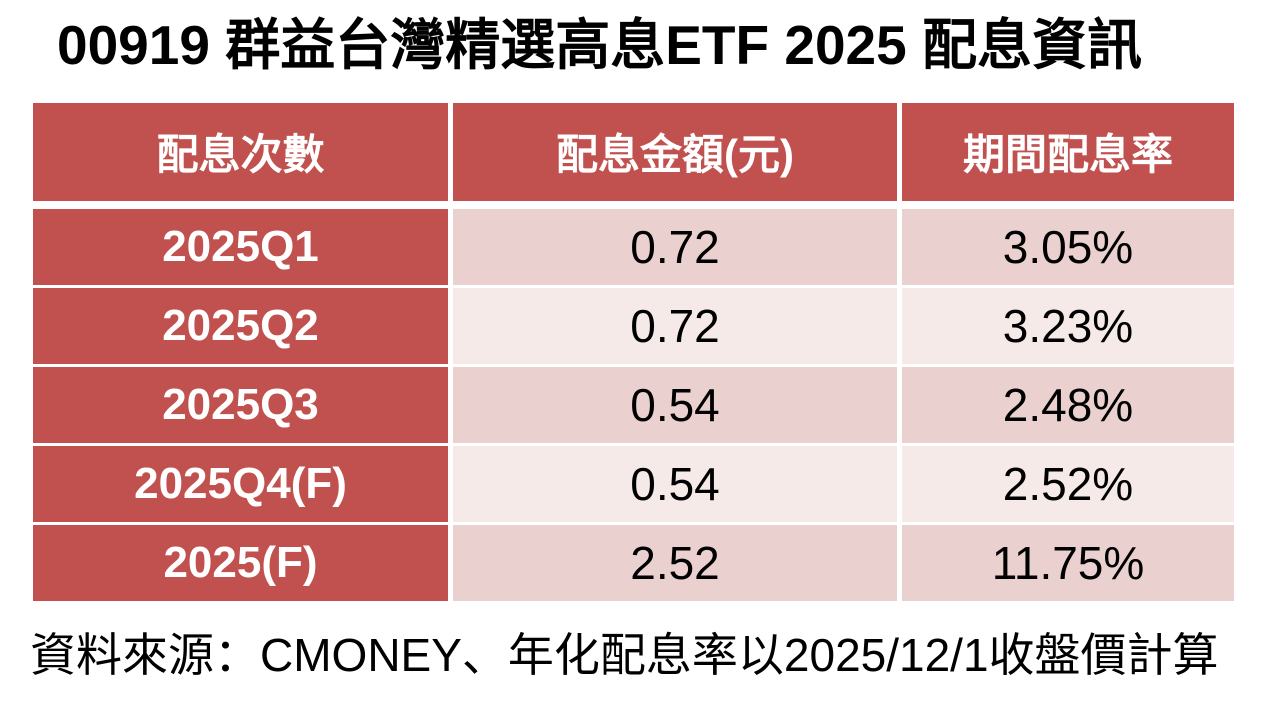  What do you see at coordinates (624, 654) in the screenshot?
I see `source-note: 資料來源：CMONEY、年化配息率以2025/12/1收盤價計算` at bounding box center [624, 654].